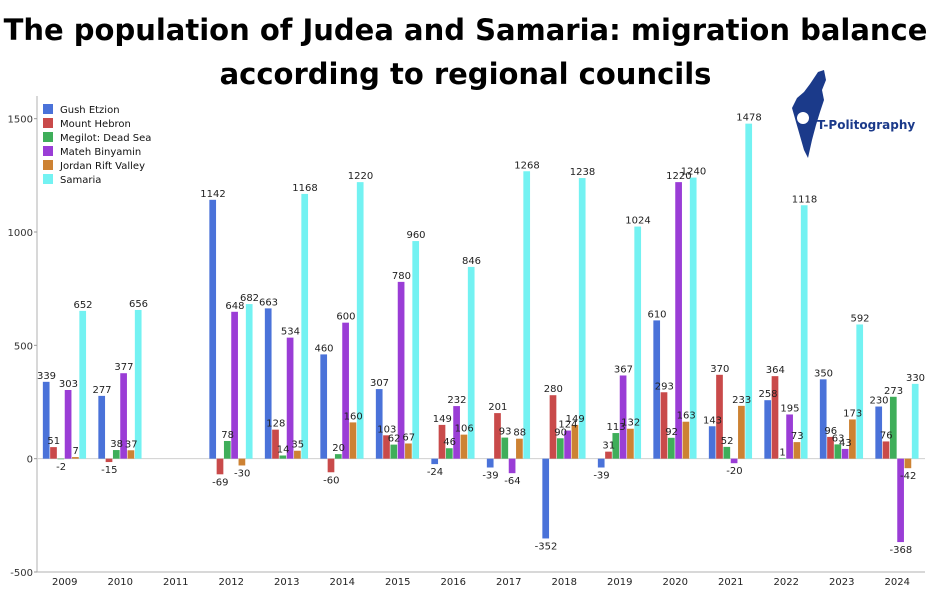 This screenshot has height=591, width=931. I want to click on data-label: 88, so click(519, 433).